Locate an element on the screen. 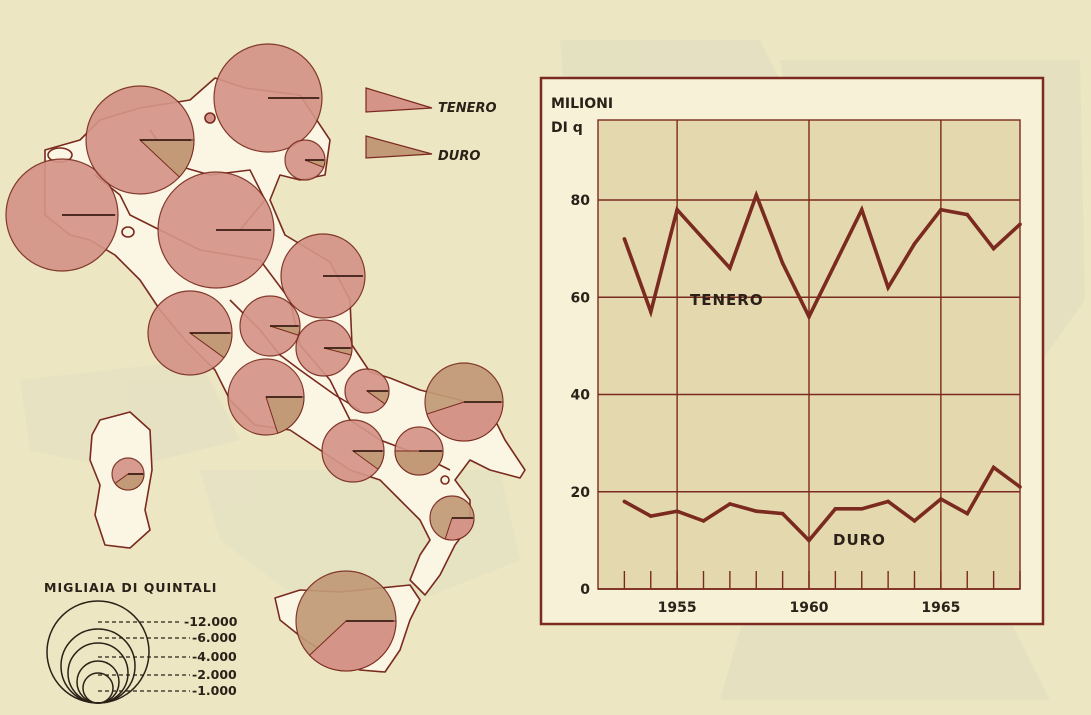  x-tick-label: 1960 is located at coordinates (809, 608).